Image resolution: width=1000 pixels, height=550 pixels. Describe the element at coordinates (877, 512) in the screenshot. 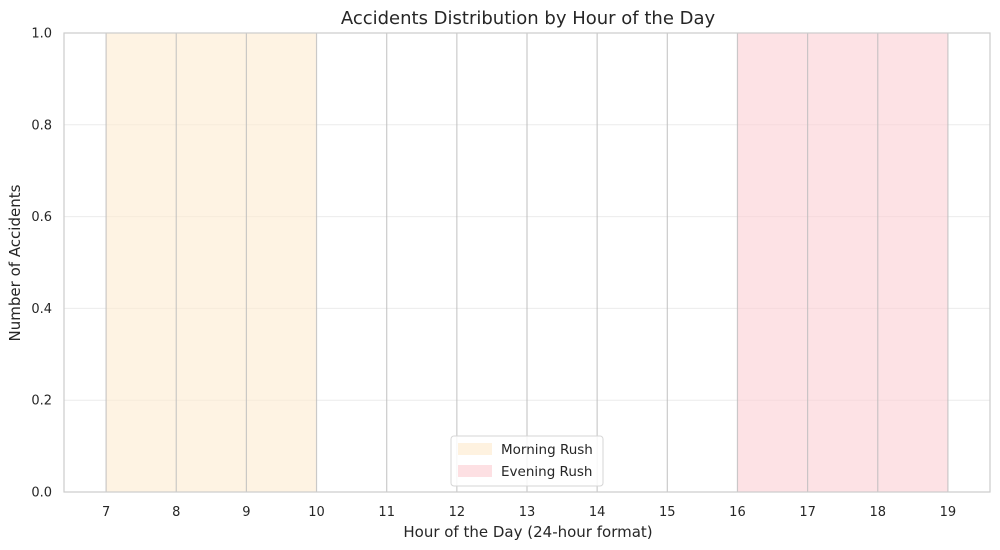

I see `x-tick-label: 18` at that location.